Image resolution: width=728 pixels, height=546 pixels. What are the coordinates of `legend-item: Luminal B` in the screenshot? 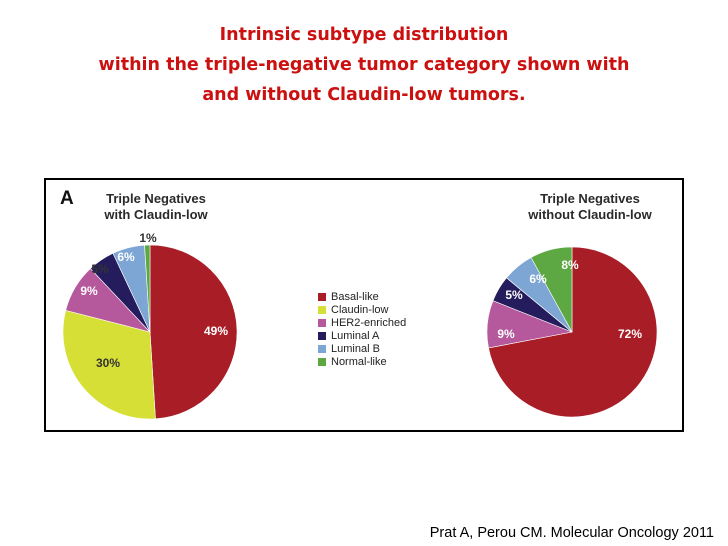 It's located at (362, 348).